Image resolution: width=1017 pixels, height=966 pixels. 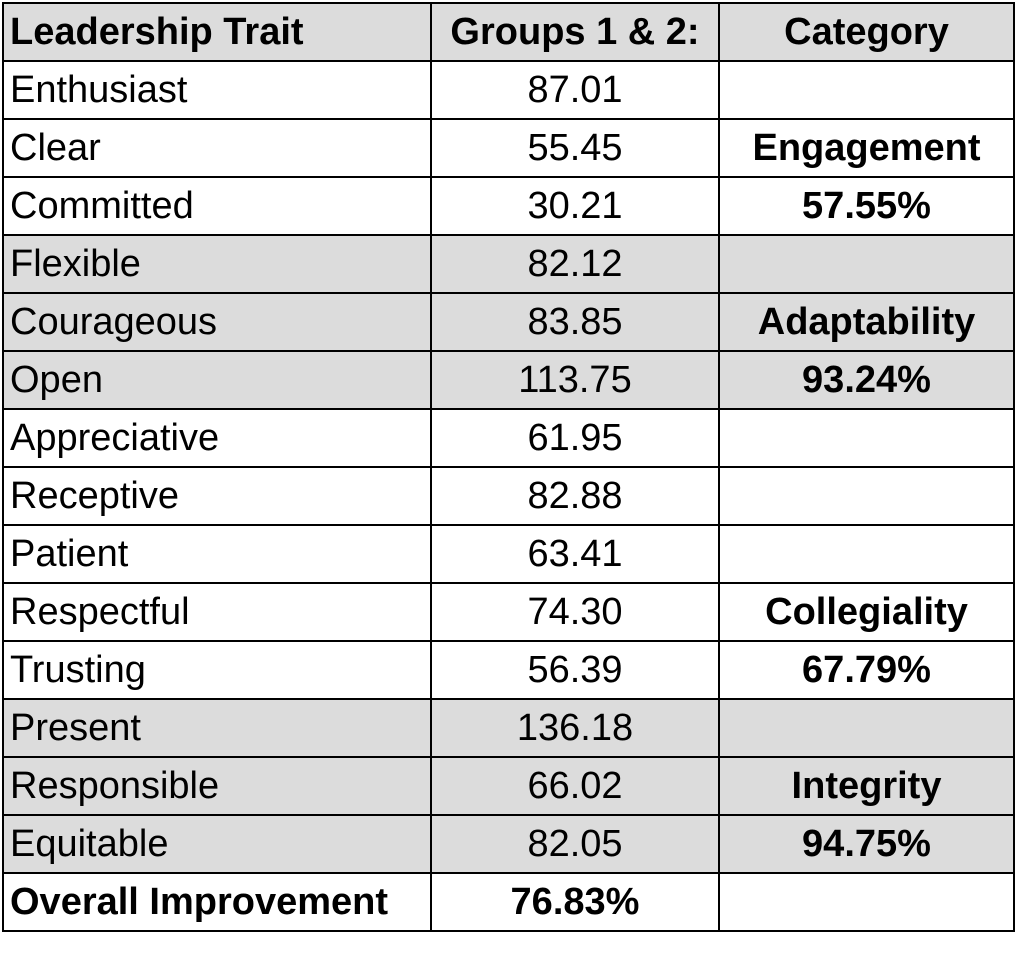 I want to click on trait-cell: Trusting, so click(x=217, y=670).